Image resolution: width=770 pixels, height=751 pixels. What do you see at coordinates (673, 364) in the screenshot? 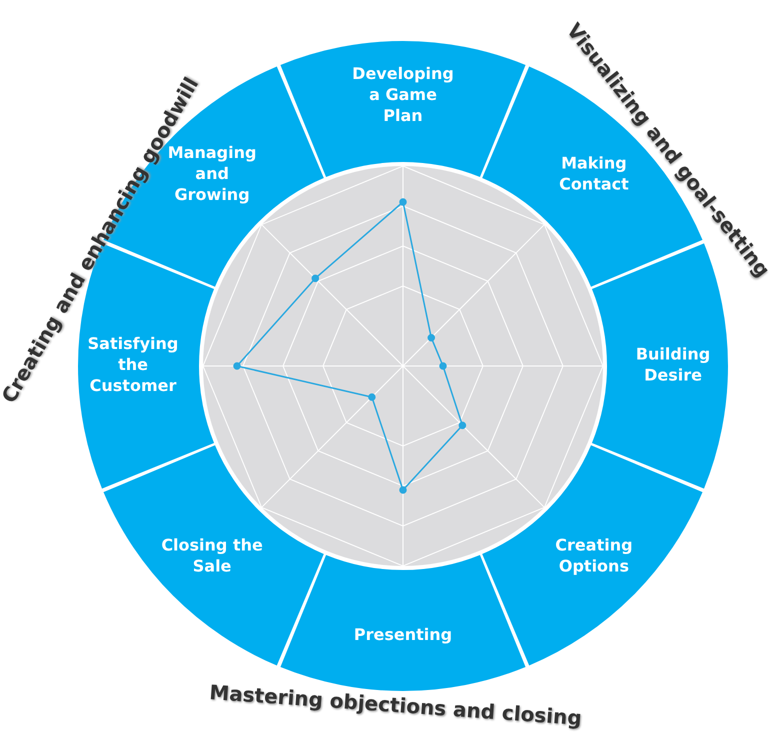
I see `spoke-label: Building Desire` at bounding box center [673, 364].